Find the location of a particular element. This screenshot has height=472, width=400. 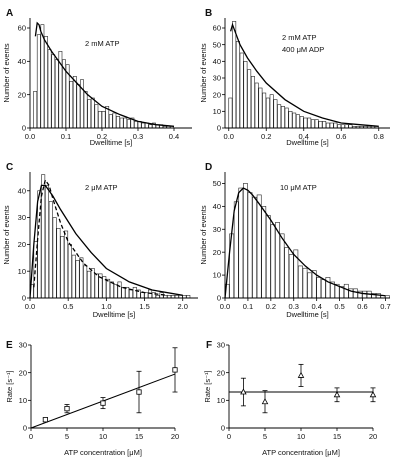

y-tick-label-e-0: 0 is located at coordinates (25, 428).